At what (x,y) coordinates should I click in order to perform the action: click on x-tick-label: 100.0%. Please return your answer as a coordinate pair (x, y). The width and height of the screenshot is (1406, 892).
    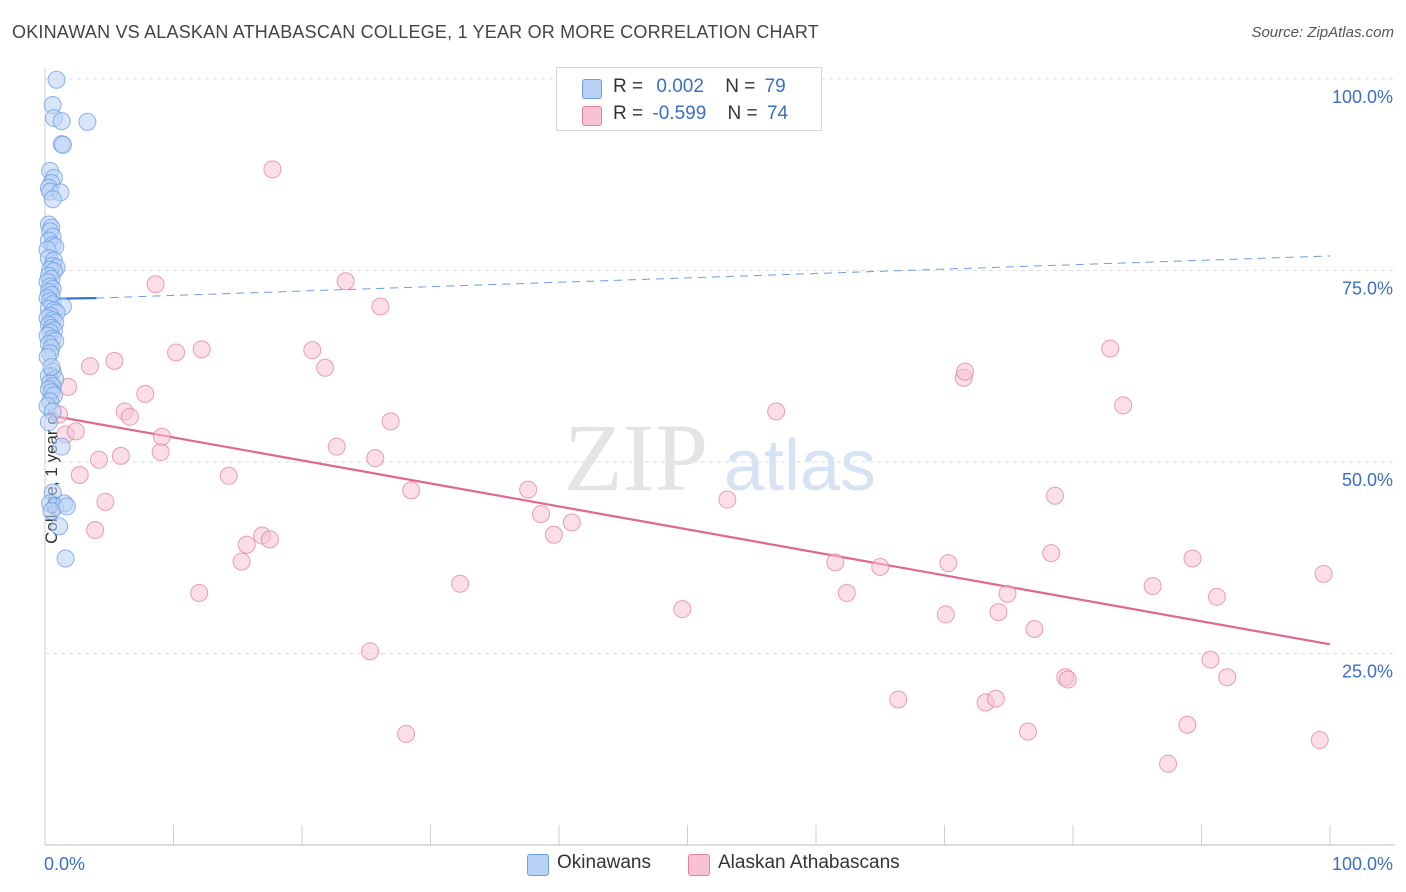
    Looking at the image, I should click on (1362, 864).